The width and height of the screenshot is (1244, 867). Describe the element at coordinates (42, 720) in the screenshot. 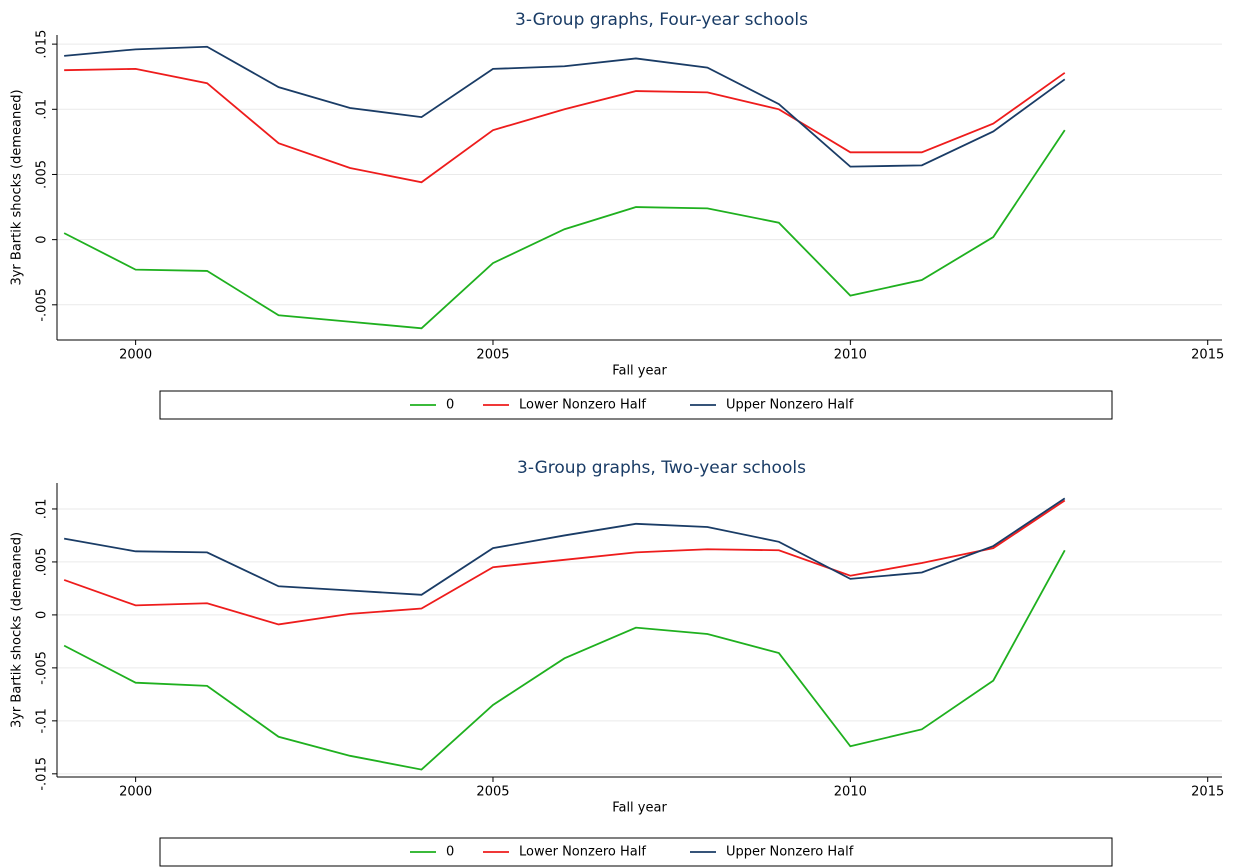

I see `y-tick-label: -.01` at that location.